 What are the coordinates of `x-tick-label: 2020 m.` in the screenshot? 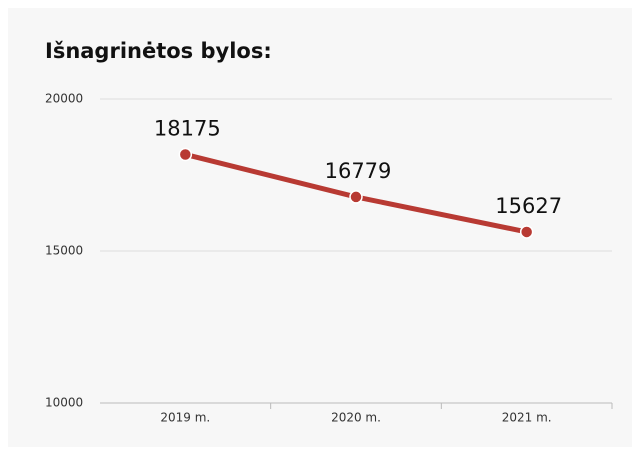 It's located at (356, 418).